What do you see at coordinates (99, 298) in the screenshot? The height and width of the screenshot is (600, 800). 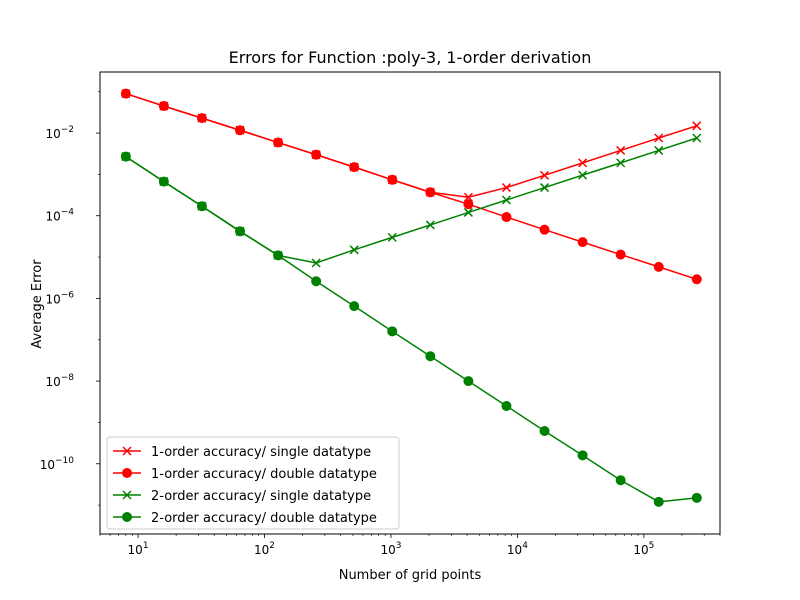 I see `y-minor-ticks` at bounding box center [99, 298].